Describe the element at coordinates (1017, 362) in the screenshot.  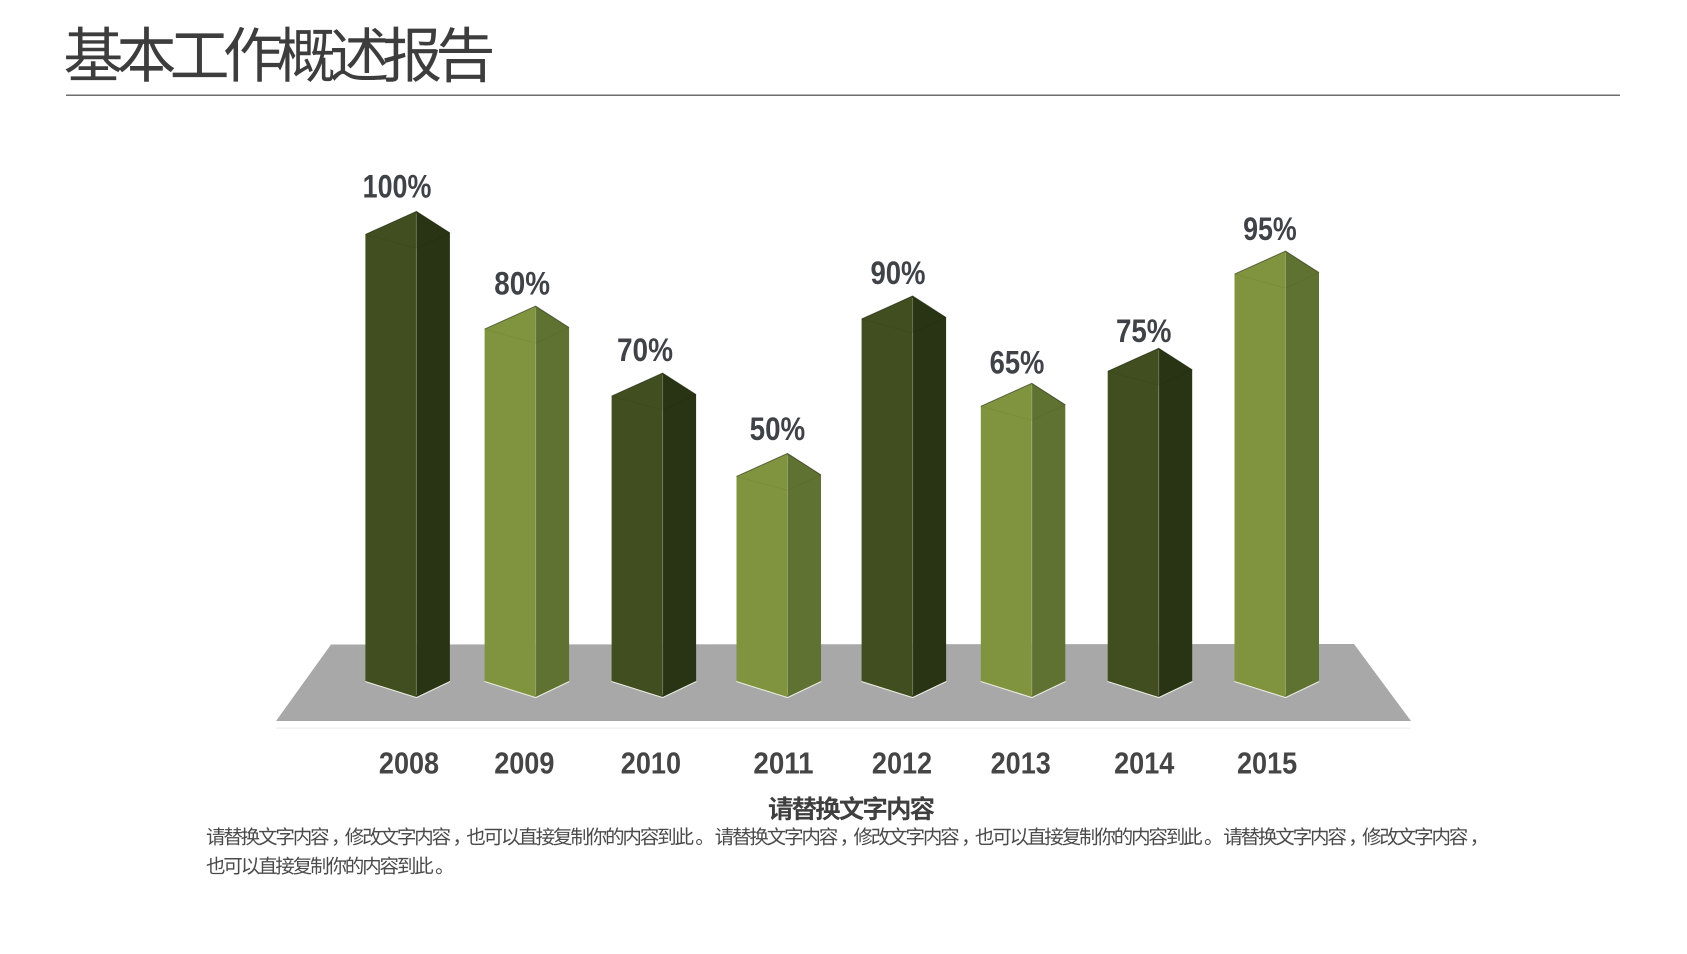
I see `svg-text: 65%` at that location.